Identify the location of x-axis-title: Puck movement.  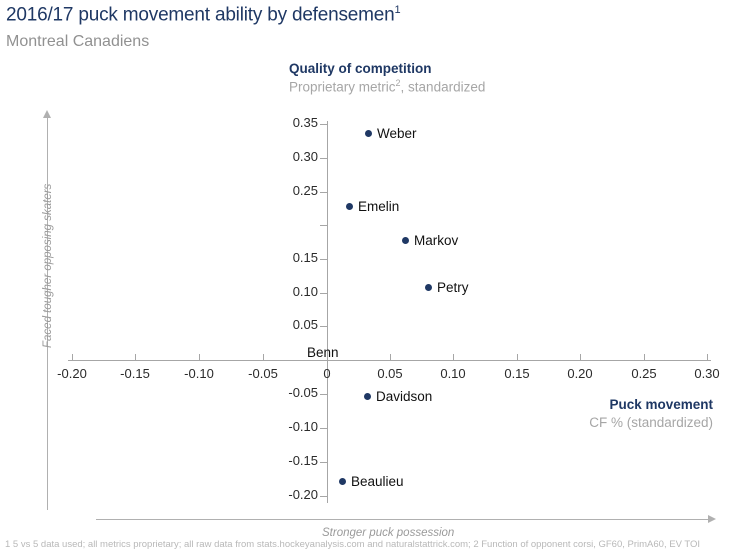
(661, 404).